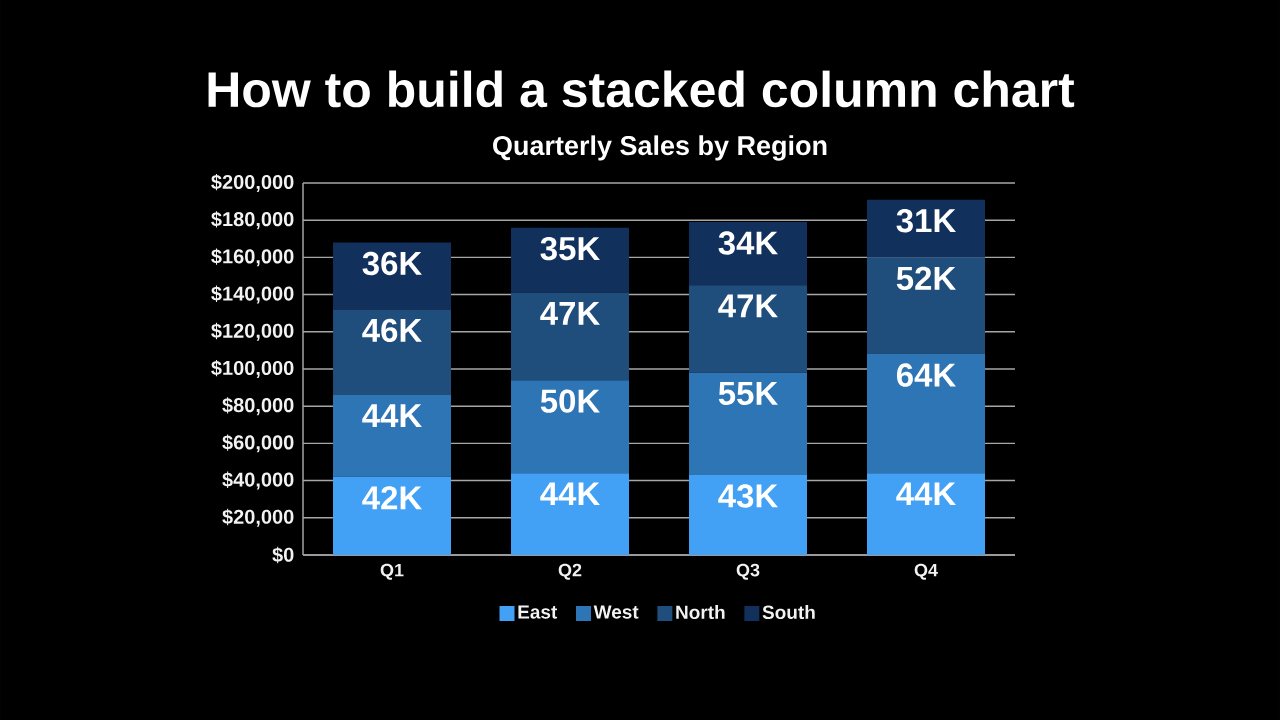 The image size is (1280, 720). I want to click on data-label: 52K, so click(926, 278).